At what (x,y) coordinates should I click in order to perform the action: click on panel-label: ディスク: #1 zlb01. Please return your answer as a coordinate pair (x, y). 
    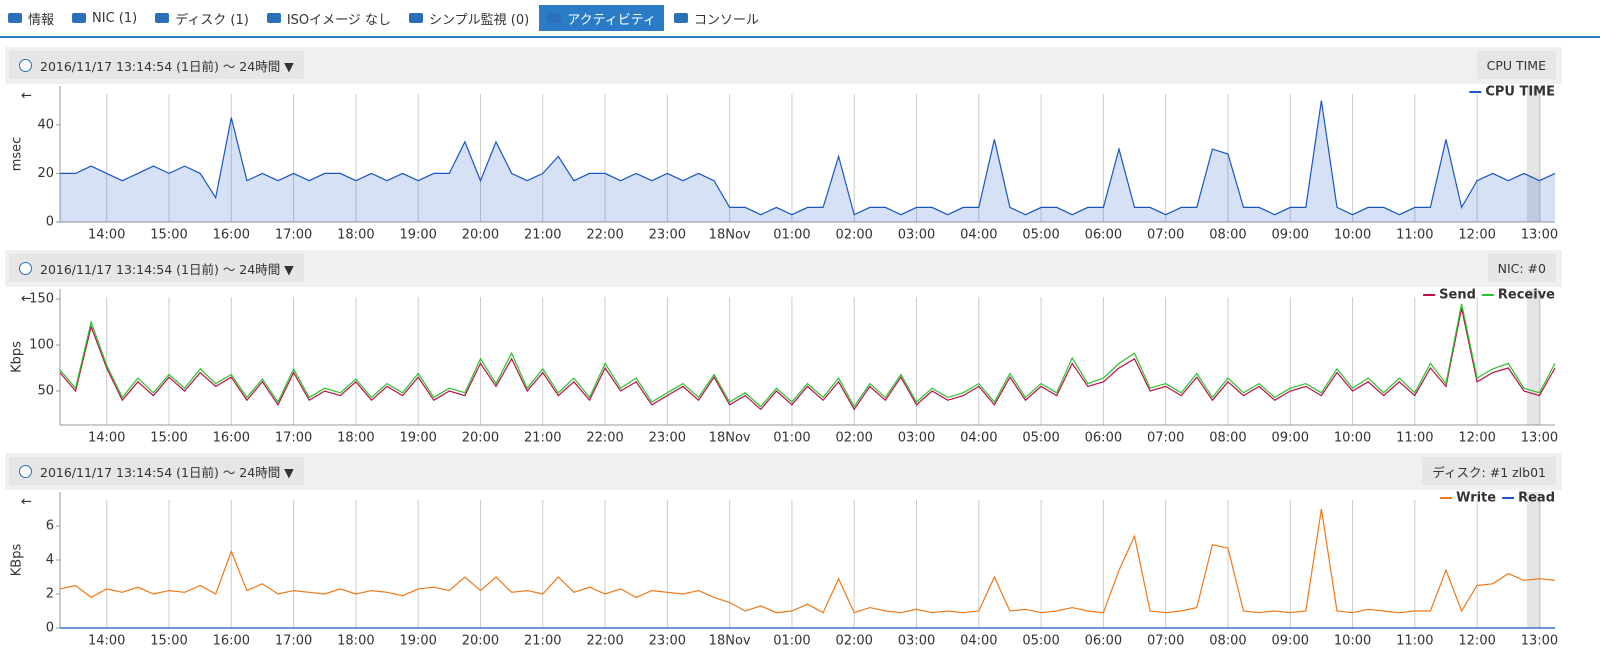
    Looking at the image, I should click on (1489, 471).